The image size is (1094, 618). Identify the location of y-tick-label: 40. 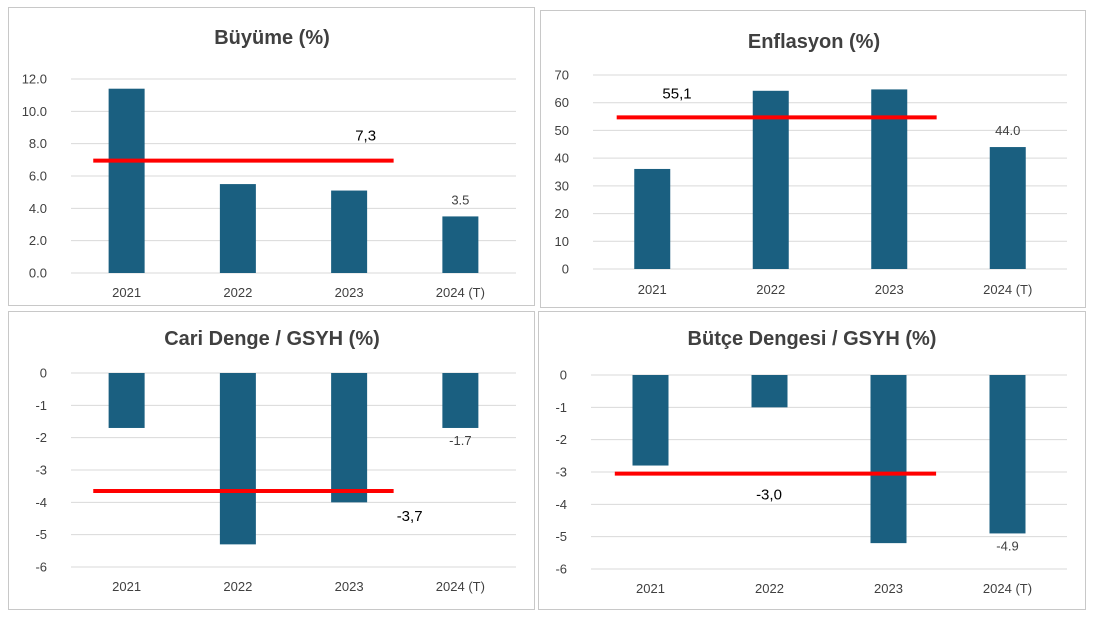
(562, 158).